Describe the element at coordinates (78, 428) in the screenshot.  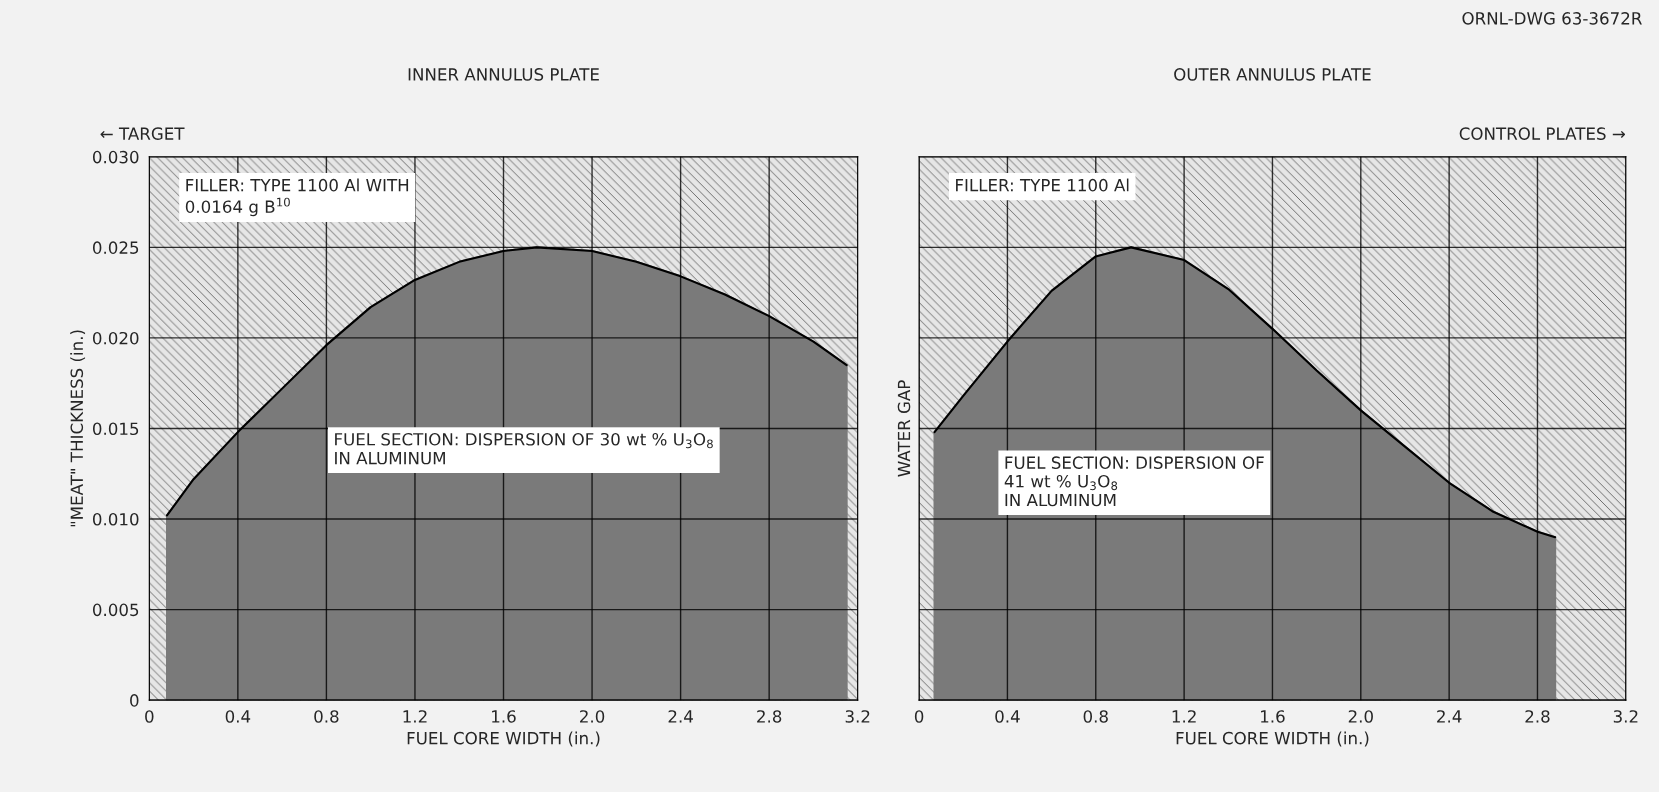
I see `y-axis-title: "MEAT" THICKNESS (in.)` at that location.